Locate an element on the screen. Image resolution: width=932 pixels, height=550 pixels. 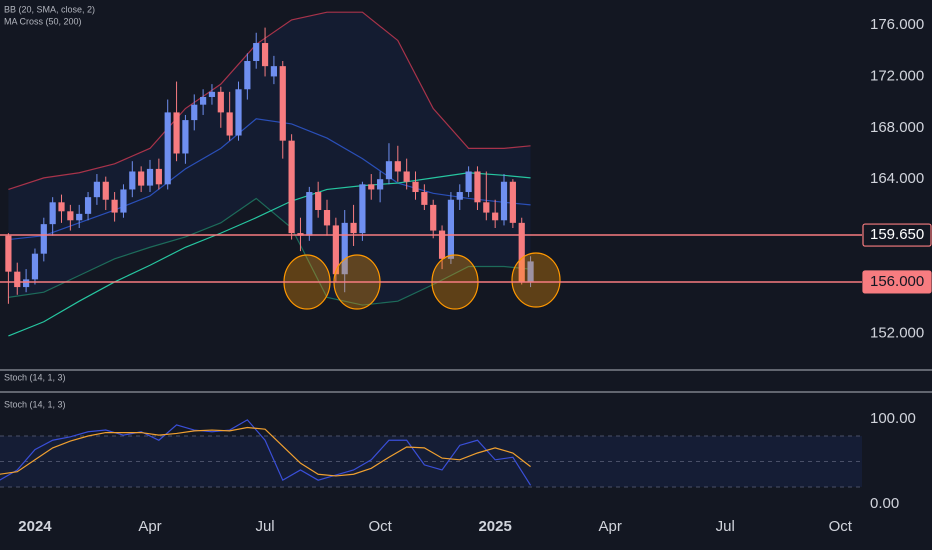
indicator-label: MA Cross (50, 200) is located at coordinates (43, 21).